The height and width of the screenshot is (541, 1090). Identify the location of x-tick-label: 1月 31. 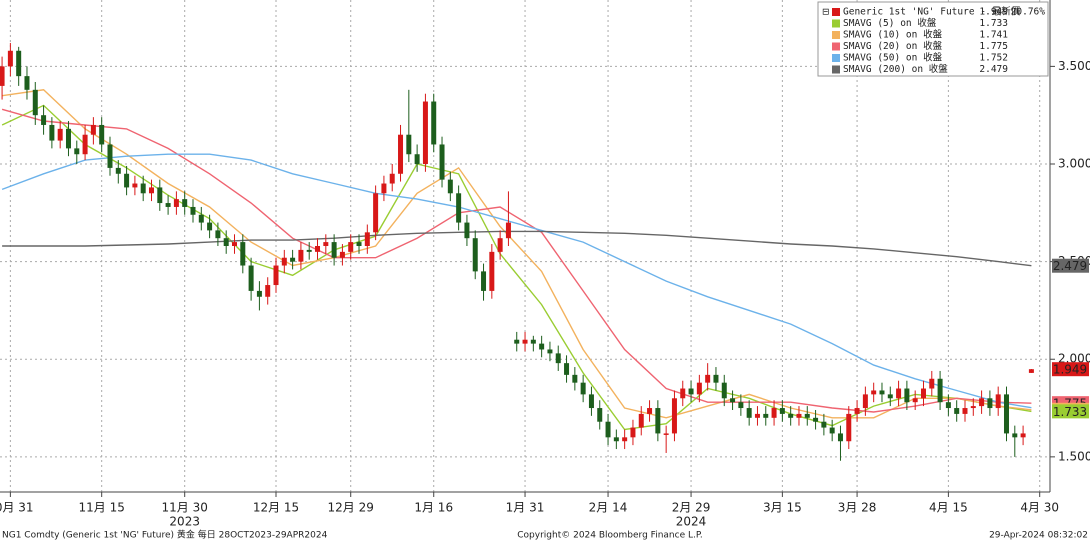
(525, 508).